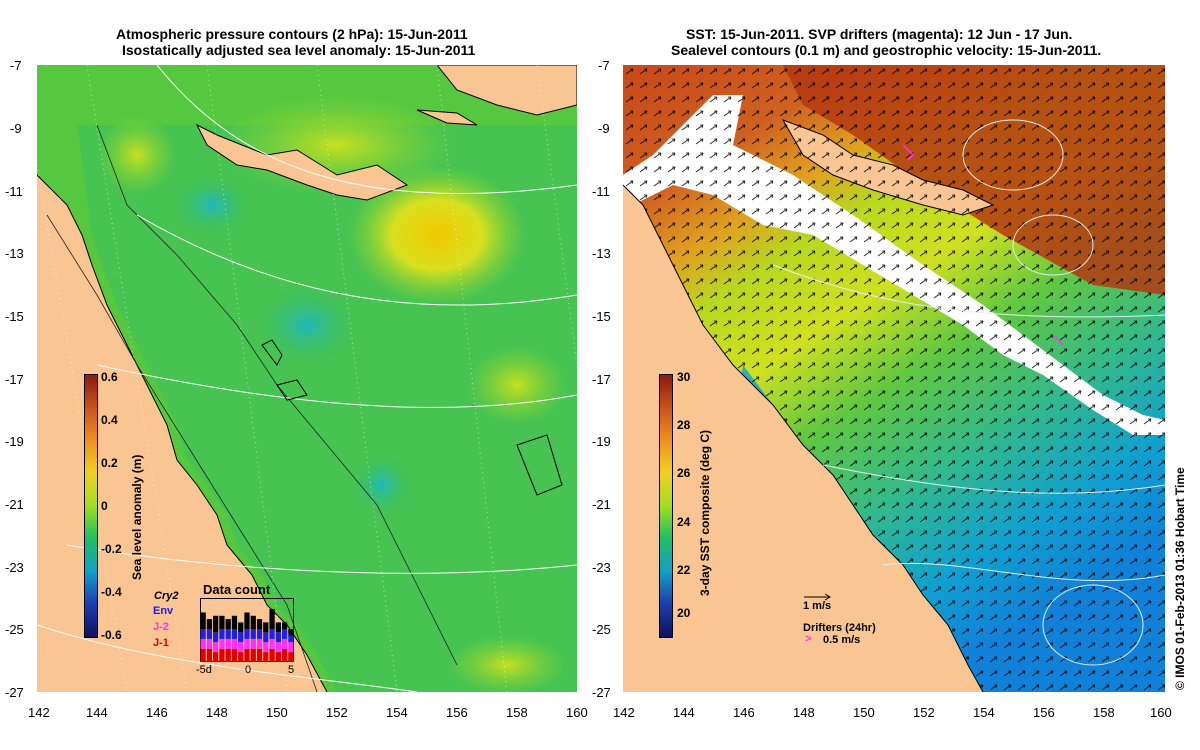 This screenshot has width=1200, height=750. Describe the element at coordinates (204, 670) in the screenshot. I see `dc-x-tick: -5d` at that location.